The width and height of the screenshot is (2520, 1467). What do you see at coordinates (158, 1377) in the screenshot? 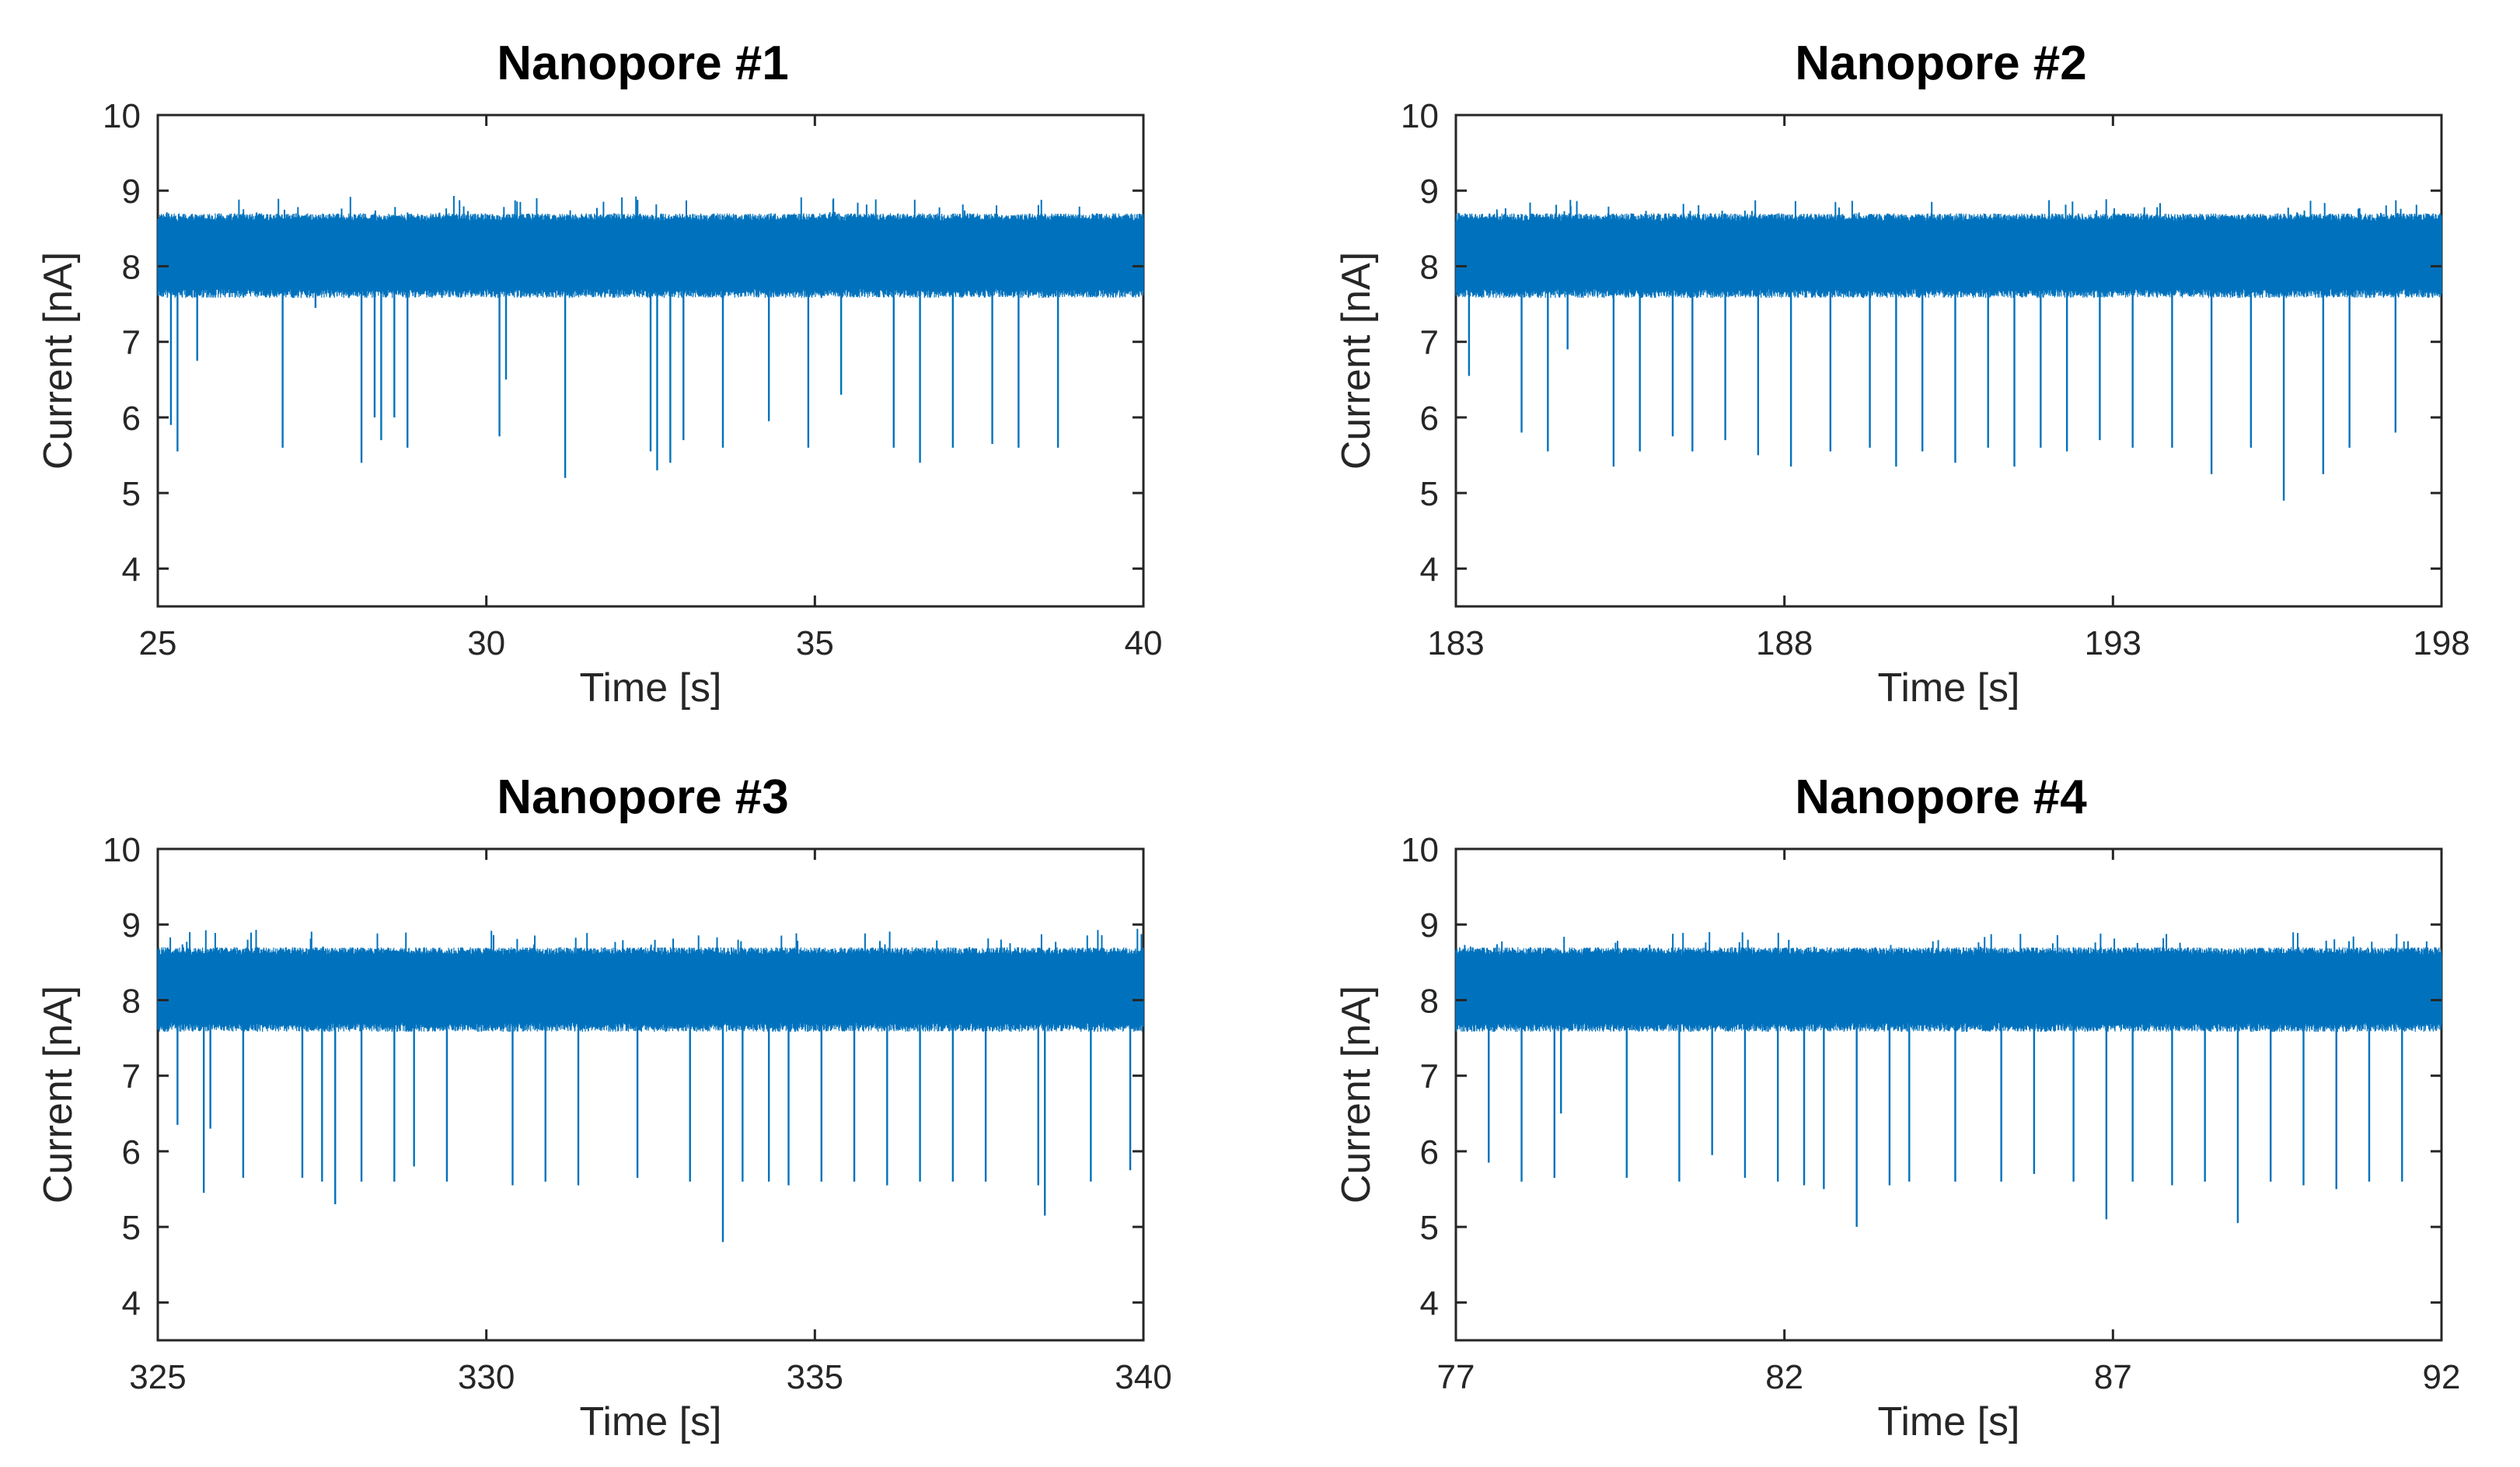
I see `x-tick-label: 325` at bounding box center [158, 1377].